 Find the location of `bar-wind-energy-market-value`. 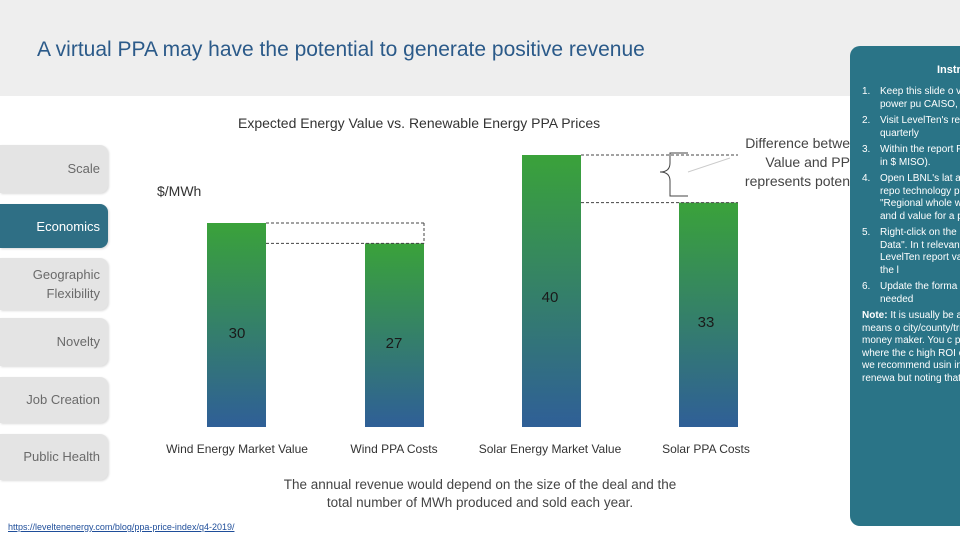

bar-wind-energy-market-value is located at coordinates (236, 325).